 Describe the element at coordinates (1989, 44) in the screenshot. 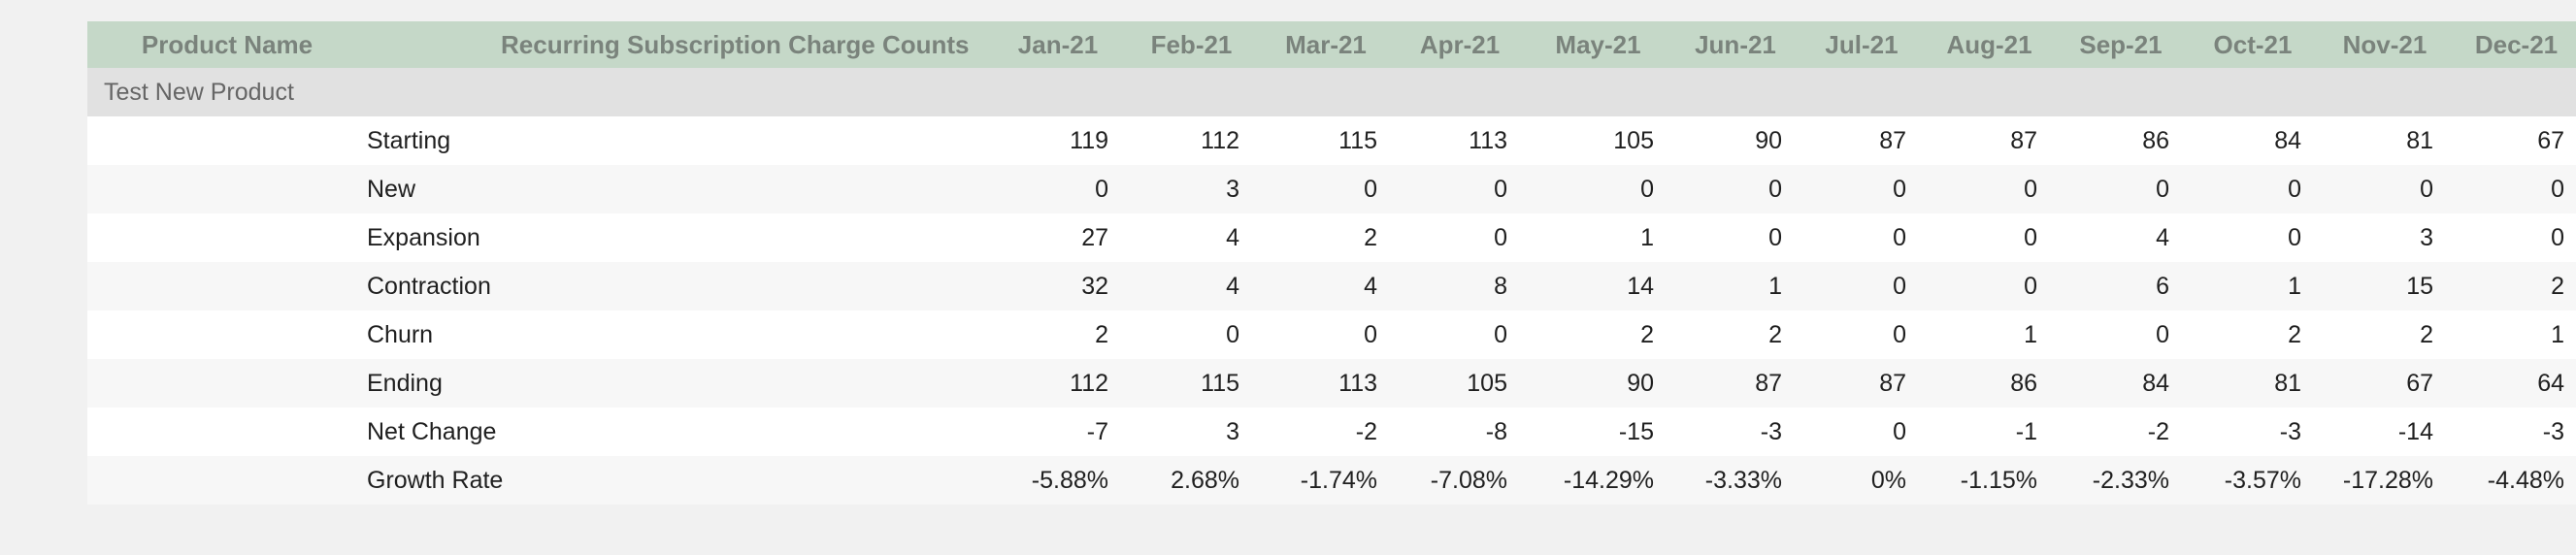

I see `header-month: Aug-21` at that location.